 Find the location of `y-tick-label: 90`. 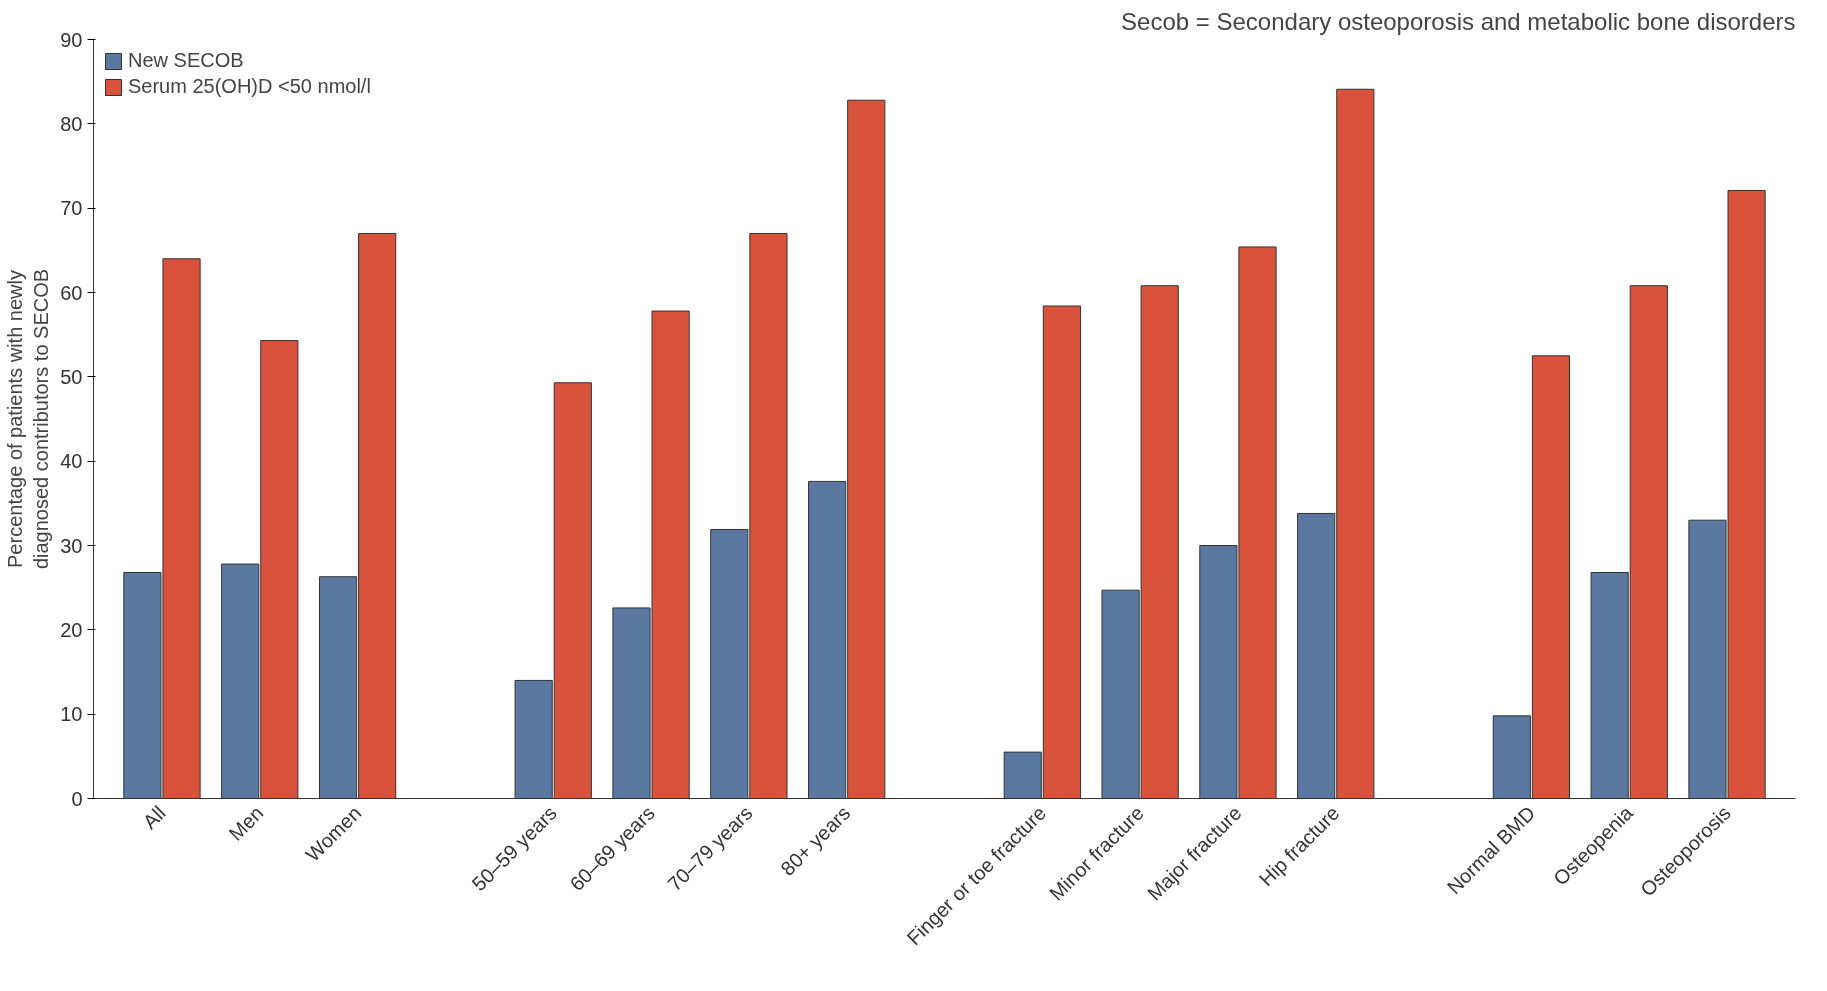

y-tick-label: 90 is located at coordinates (71, 39).